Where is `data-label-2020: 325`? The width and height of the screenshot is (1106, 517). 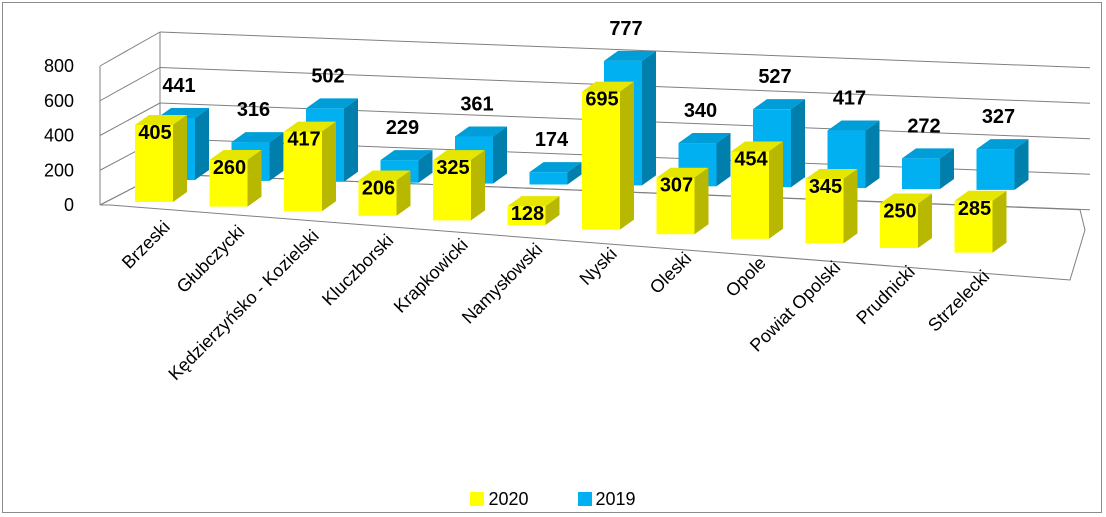 data-label-2020: 325 is located at coordinates (452, 168).